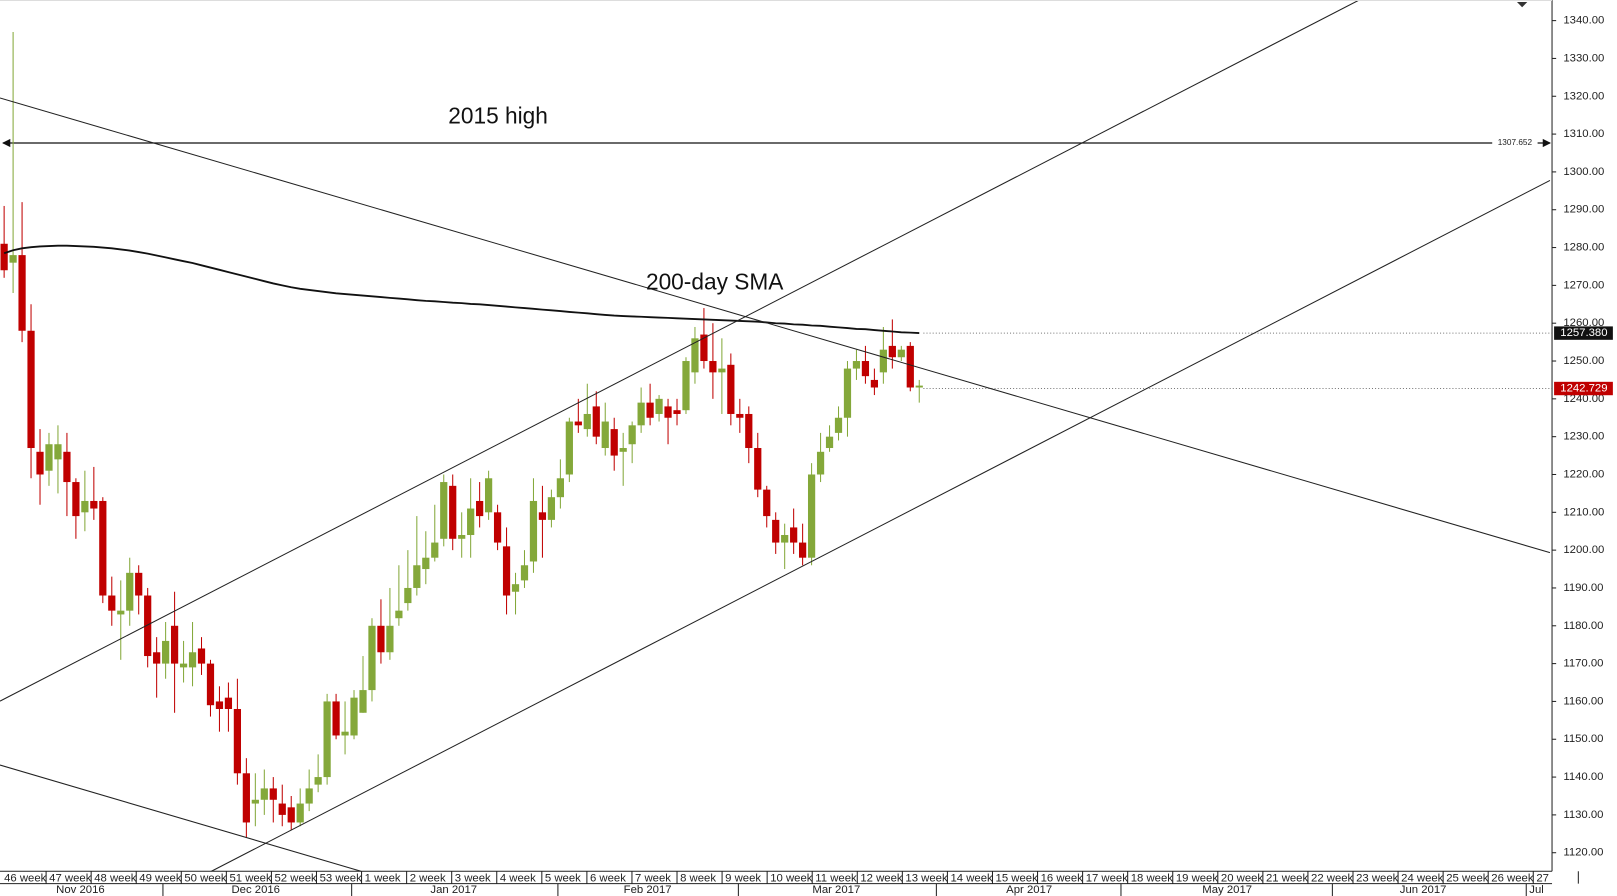 This screenshot has width=1617, height=896. What do you see at coordinates (1583, 134) in the screenshot?
I see `y-tick-label: 1310.00` at bounding box center [1583, 134].